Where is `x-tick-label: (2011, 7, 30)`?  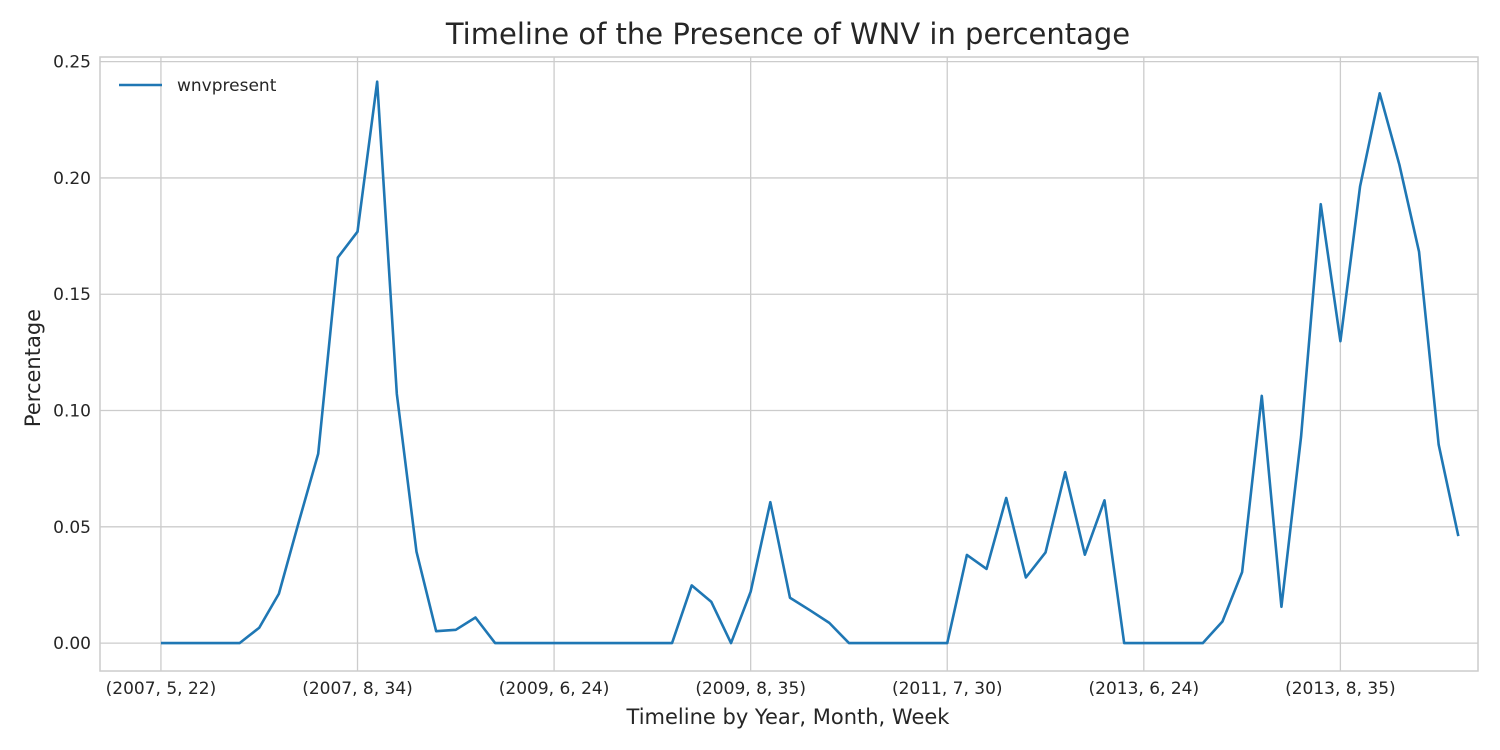
x-tick-label: (2011, 7, 30) is located at coordinates (947, 689).